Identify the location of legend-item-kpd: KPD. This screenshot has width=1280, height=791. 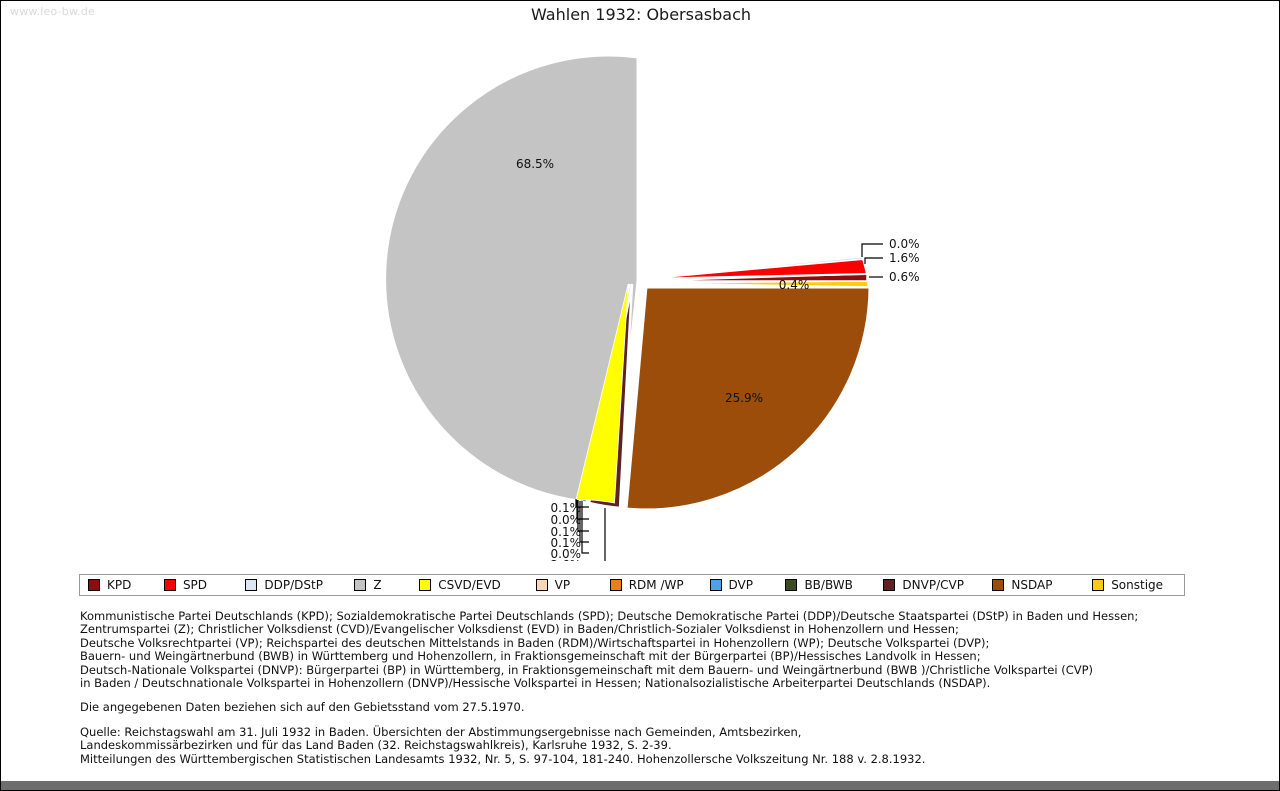
(118, 585).